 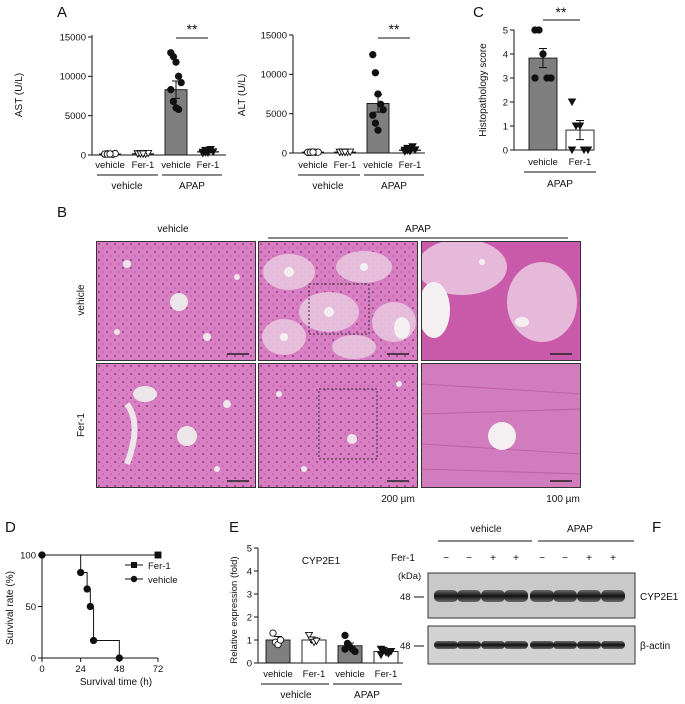 What do you see at coordinates (565, 558) in the screenshot?
I see `blot-lane-mark-5: −` at bounding box center [565, 558].